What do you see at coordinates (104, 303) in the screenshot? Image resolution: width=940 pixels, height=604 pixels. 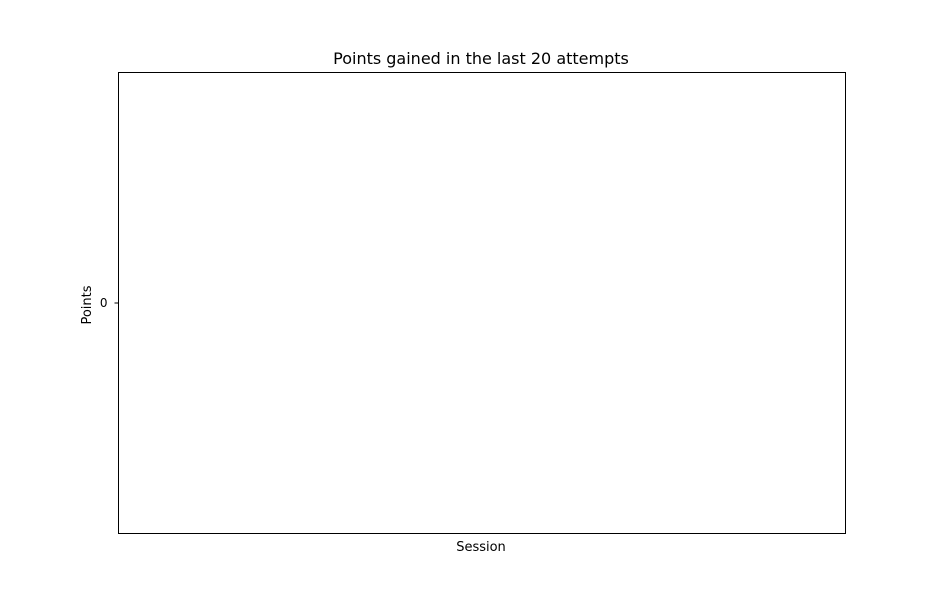 I see `y-tick-label: 0` at bounding box center [104, 303].